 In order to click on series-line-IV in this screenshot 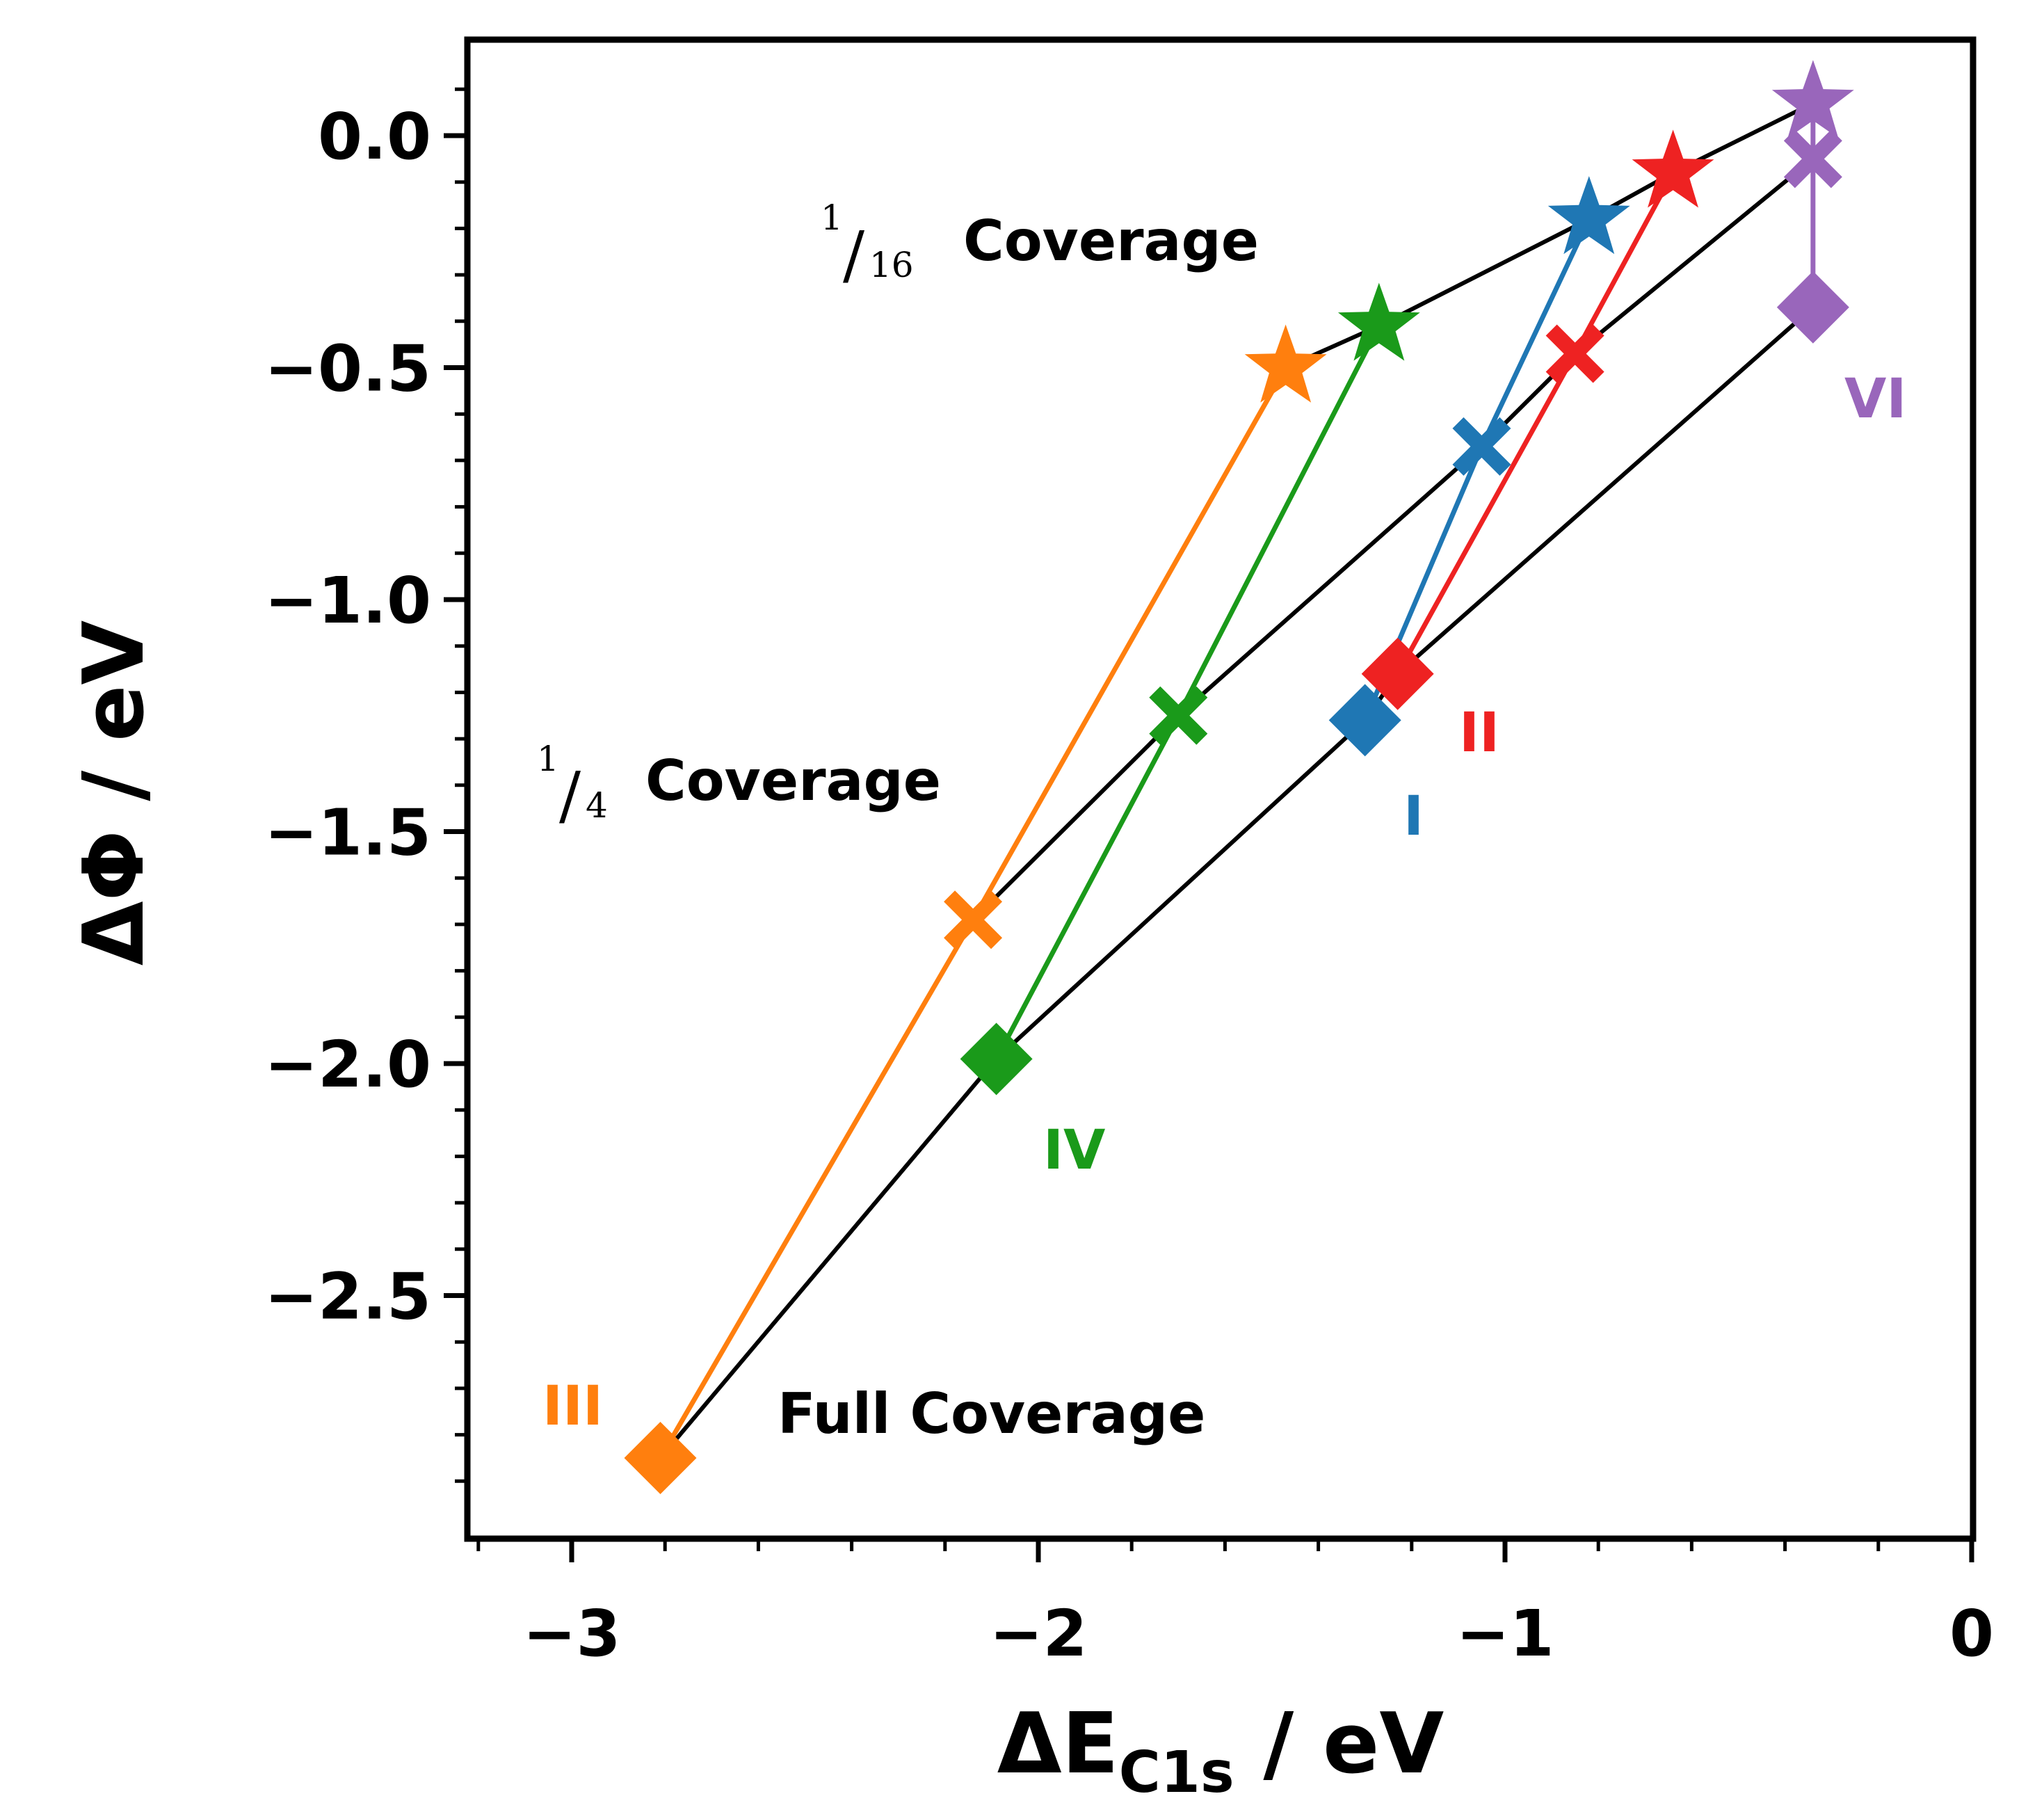, I will do `click(1187, 692)`.